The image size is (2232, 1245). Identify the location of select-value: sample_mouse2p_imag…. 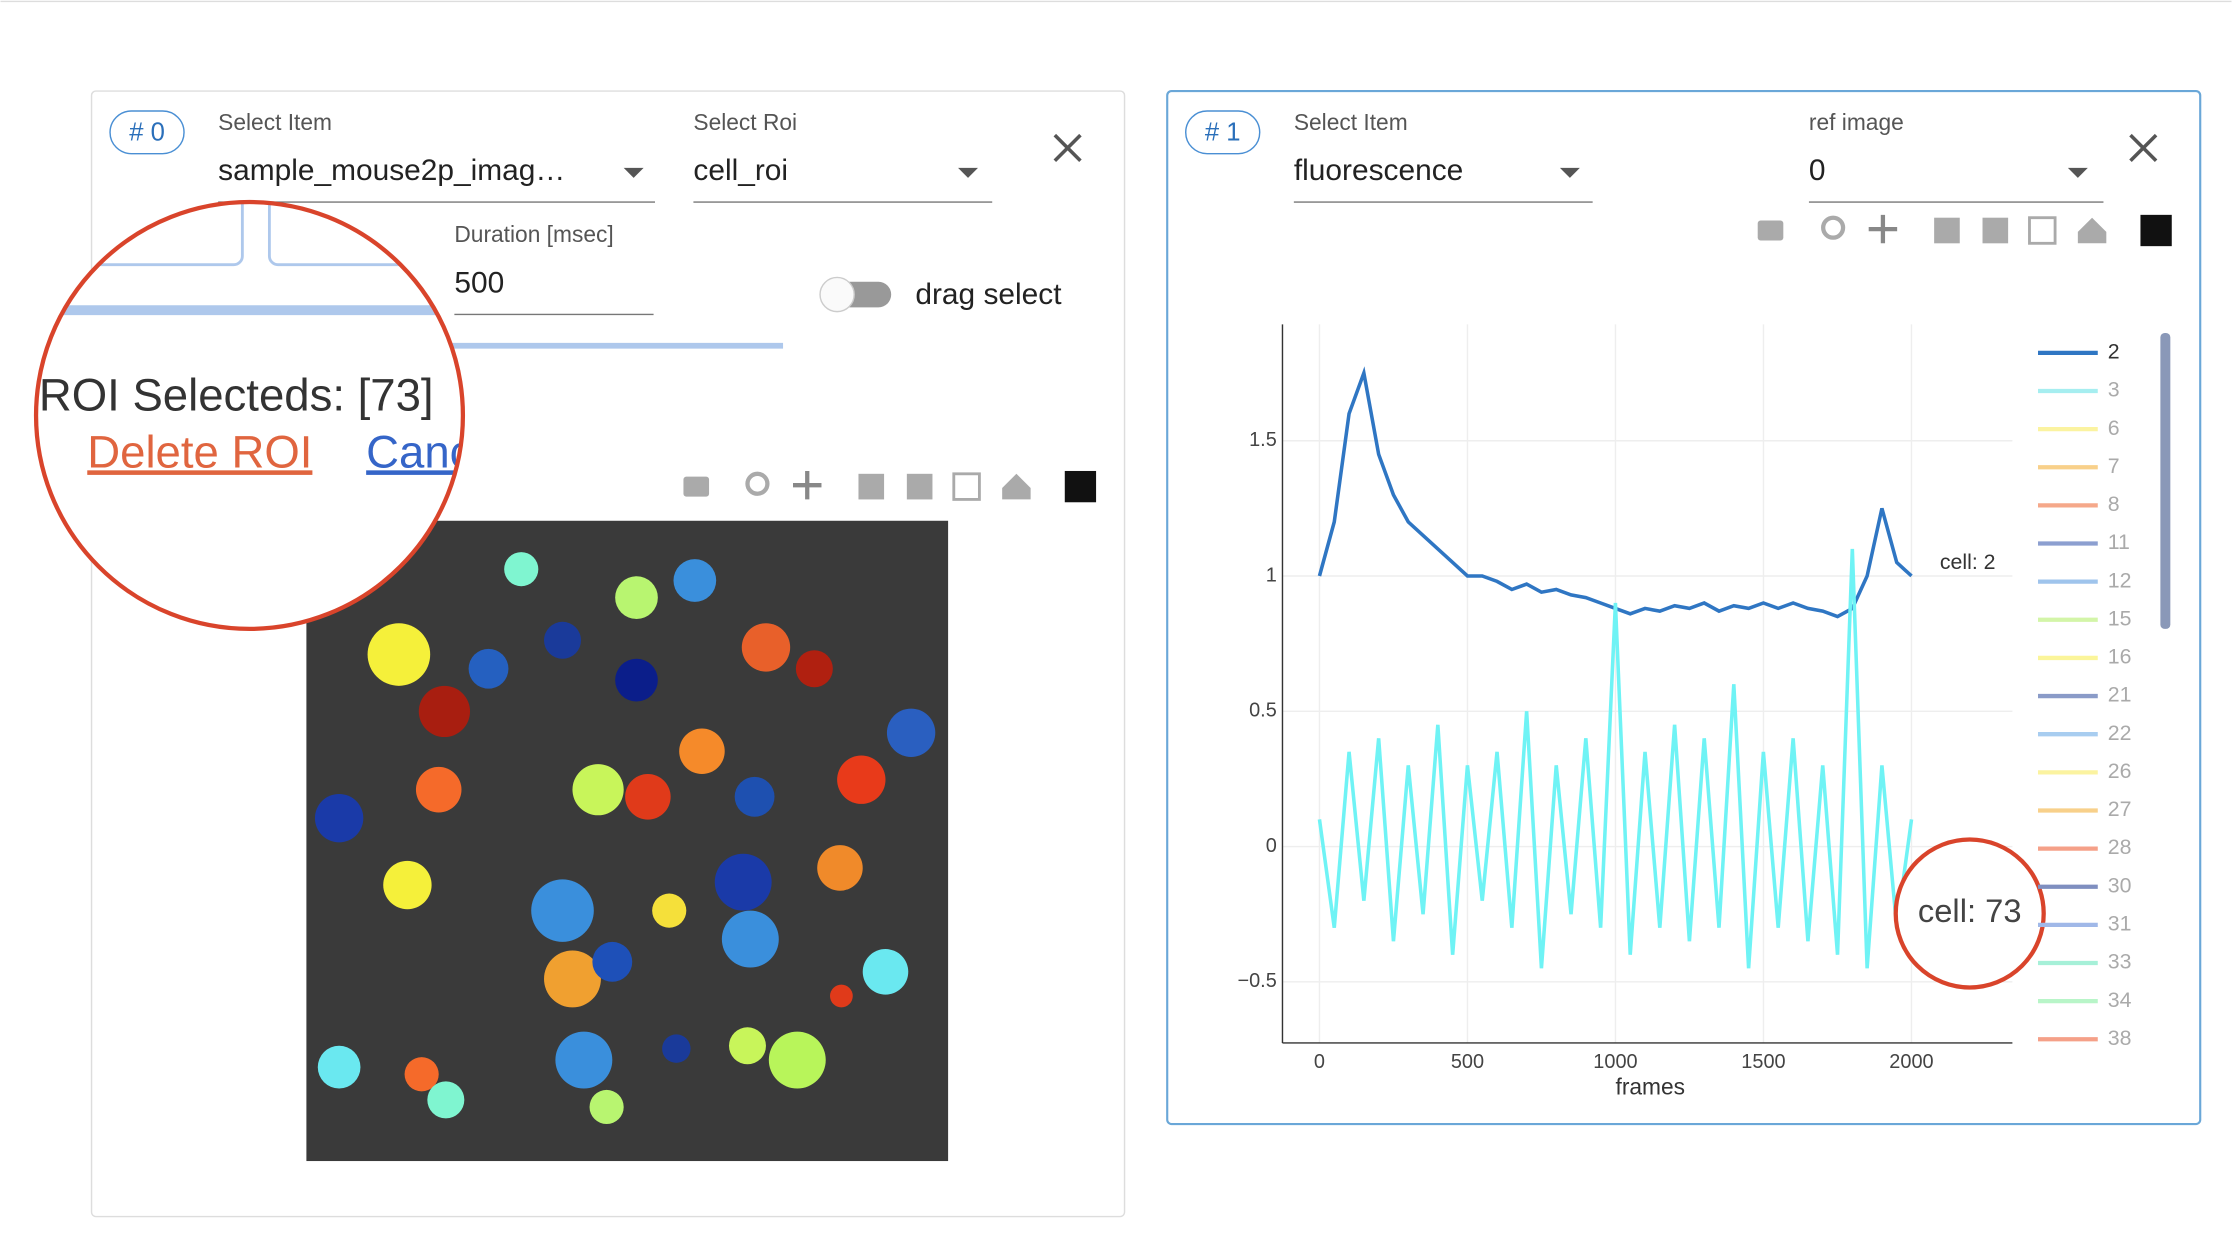
(391, 170).